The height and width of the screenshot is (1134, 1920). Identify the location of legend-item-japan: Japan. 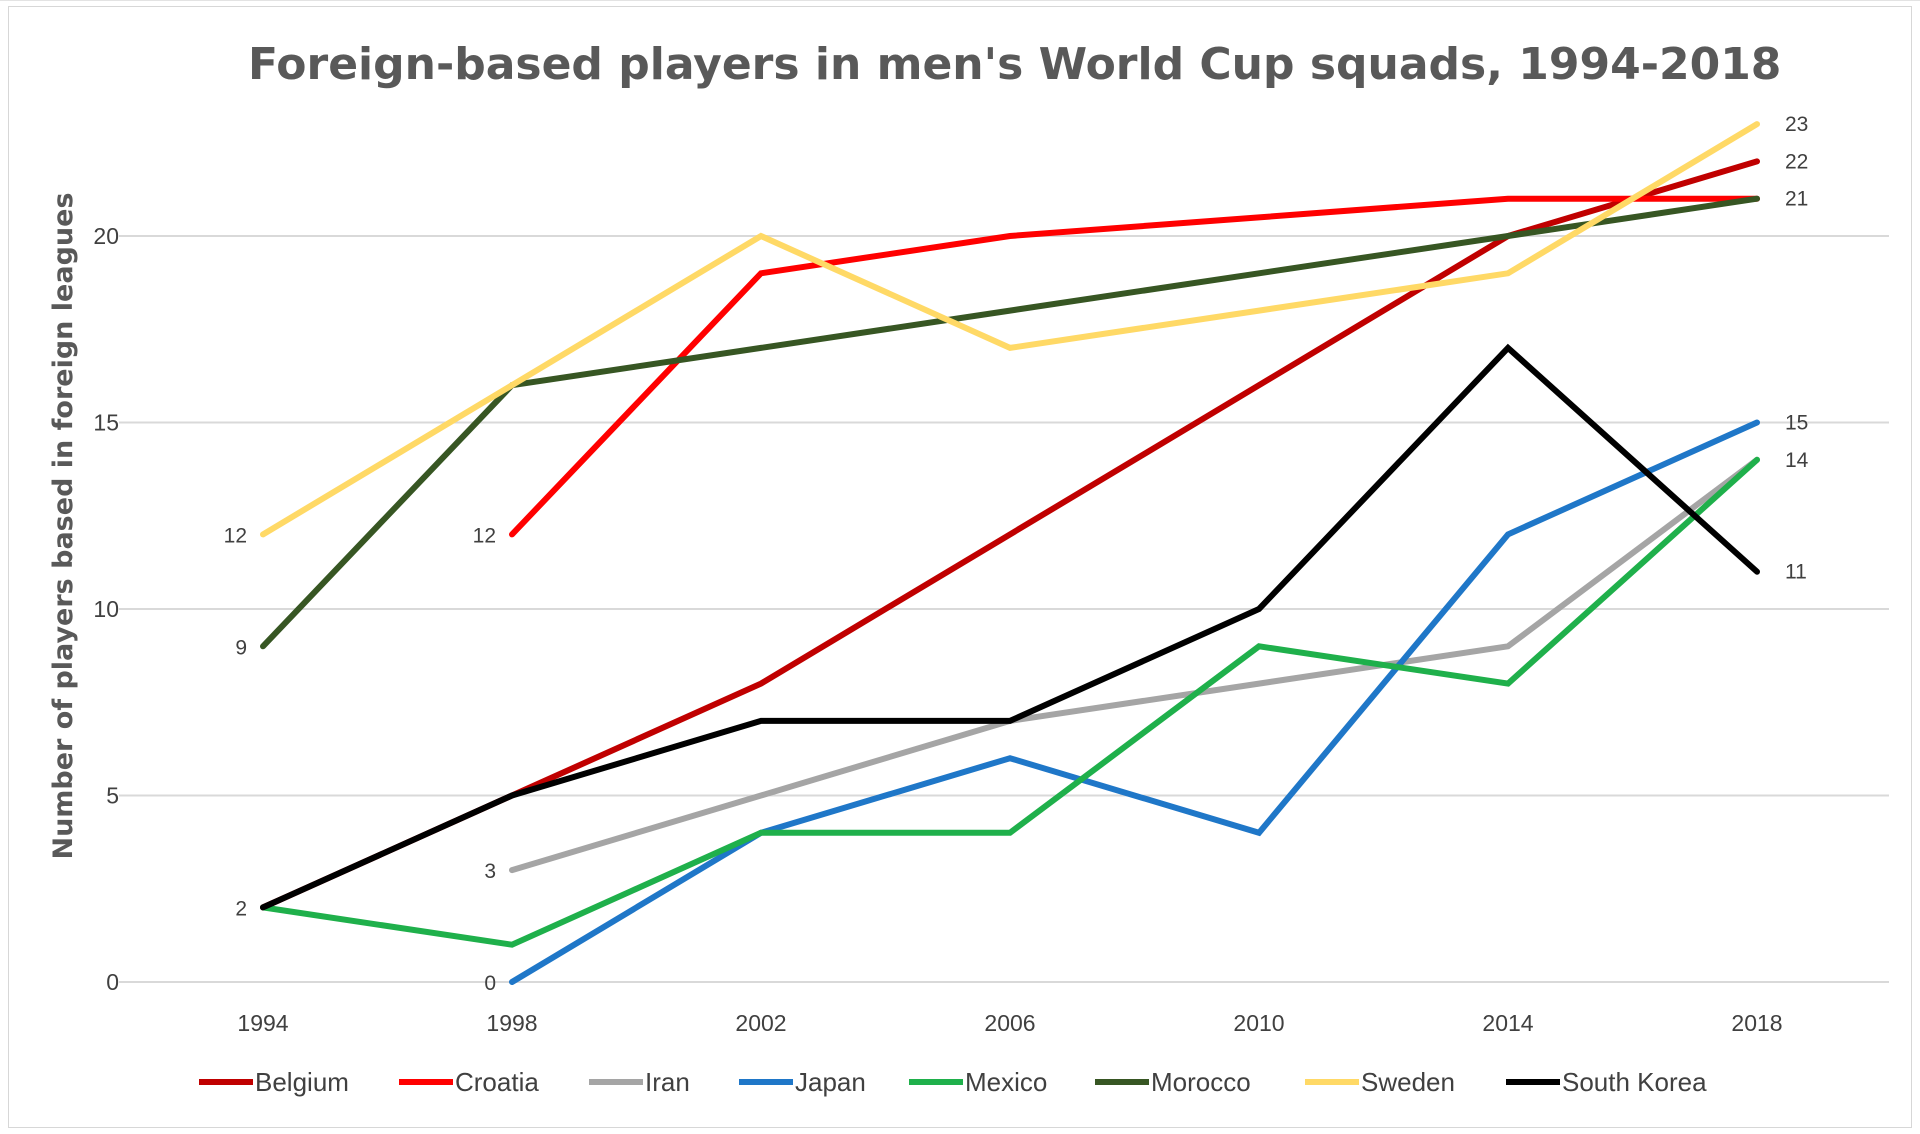
(802, 1082).